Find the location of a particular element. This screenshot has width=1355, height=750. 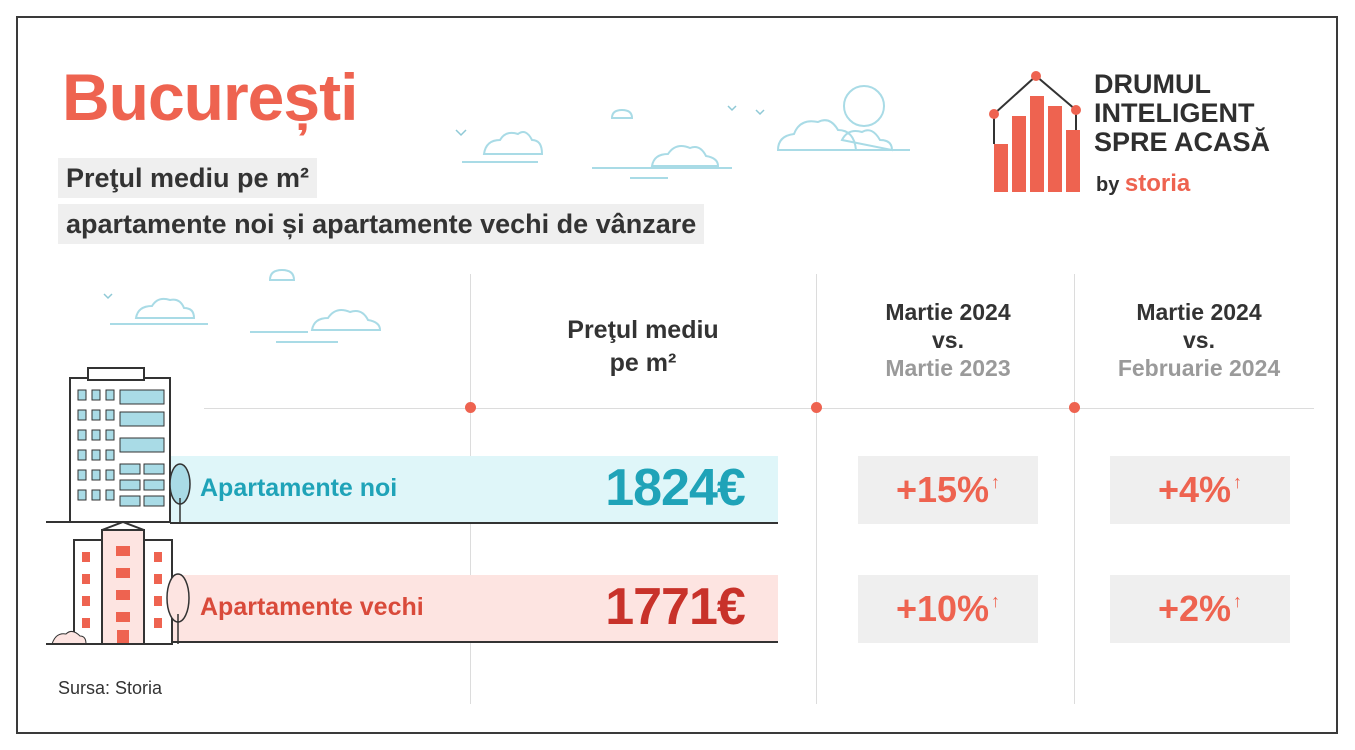

row-label: Apartamente noi is located at coordinates (299, 488).